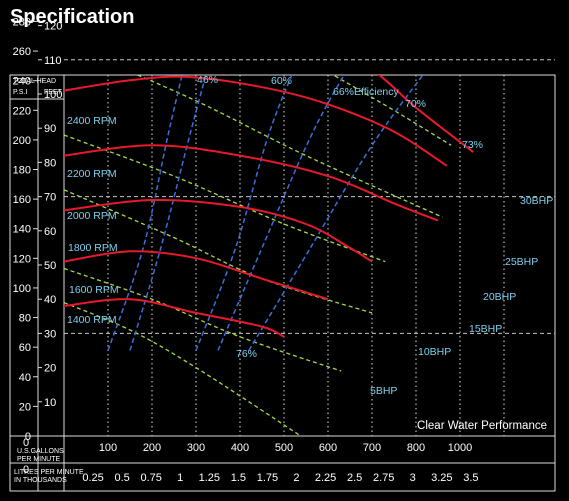  I want to click on feet-tick-label: 10, so click(50, 403).